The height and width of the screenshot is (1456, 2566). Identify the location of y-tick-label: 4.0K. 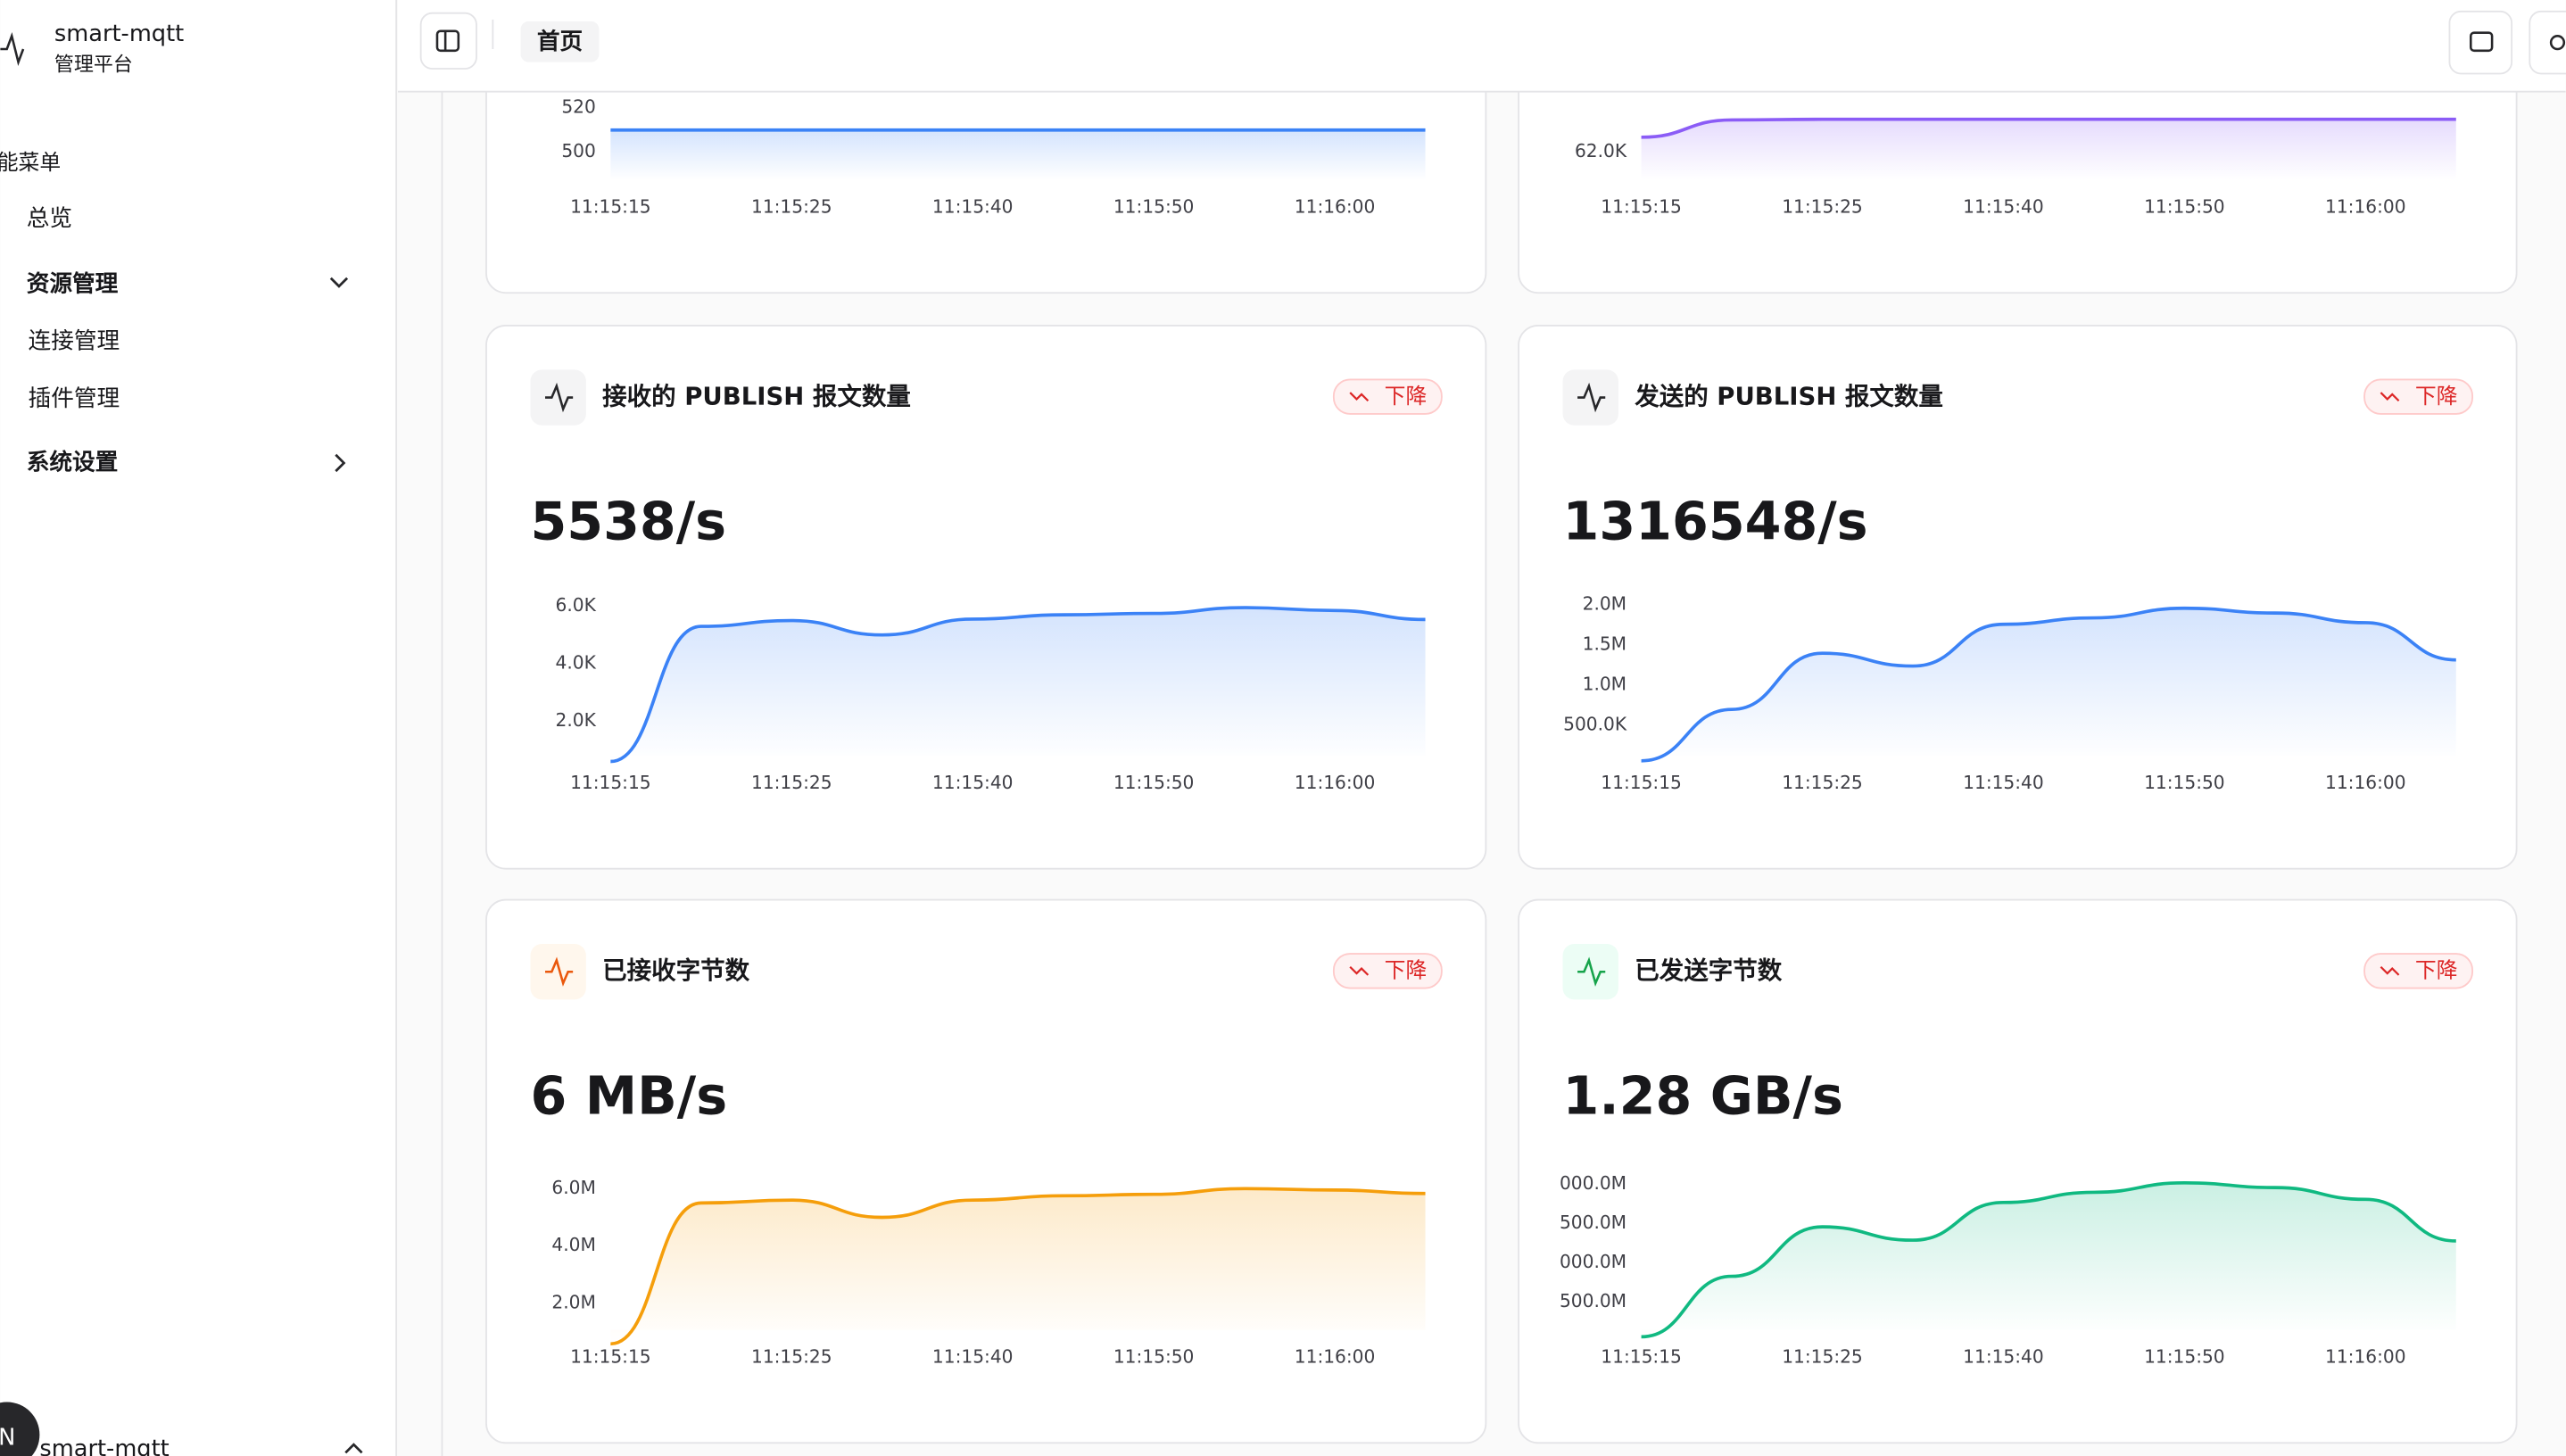
(576, 662).